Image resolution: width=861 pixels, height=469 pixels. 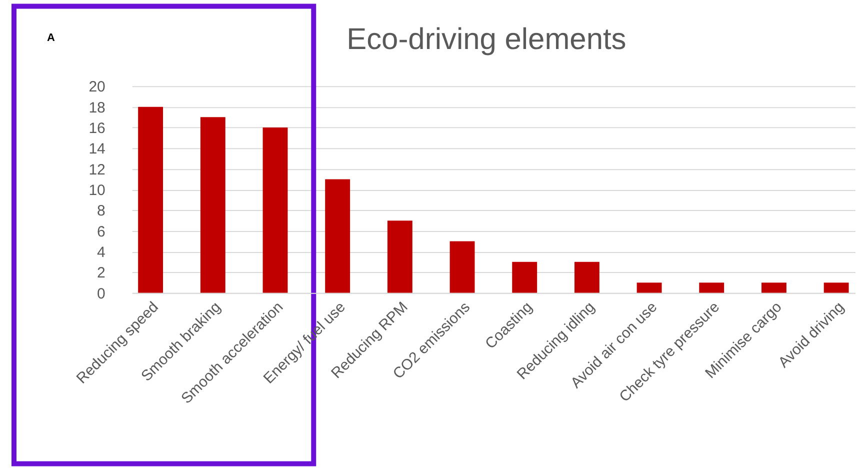 What do you see at coordinates (50, 38) in the screenshot?
I see `text: A` at bounding box center [50, 38].